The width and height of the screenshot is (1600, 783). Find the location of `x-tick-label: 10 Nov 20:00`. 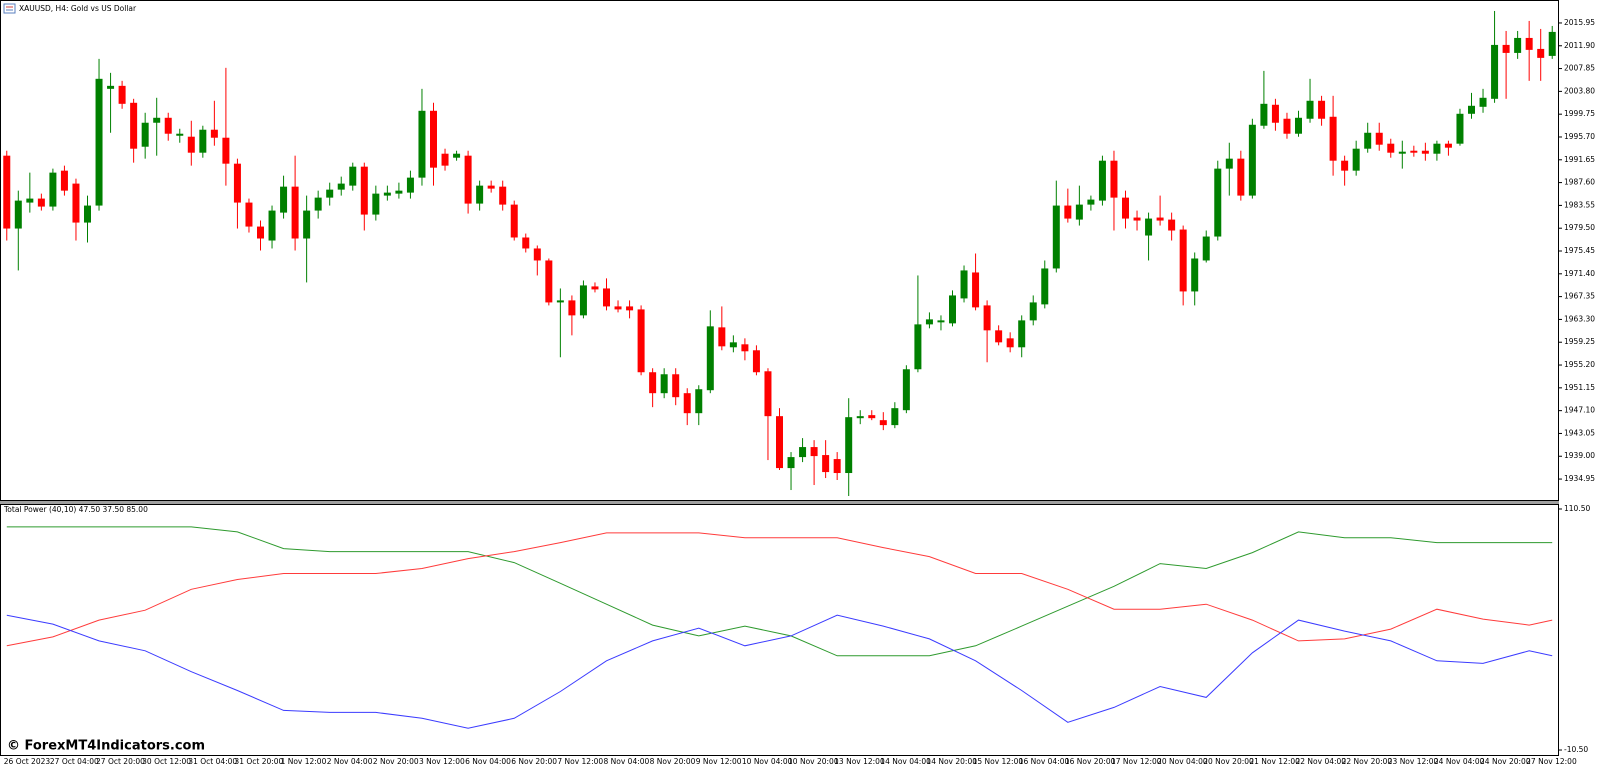

x-tick-label: 10 Nov 20:00 is located at coordinates (813, 761).